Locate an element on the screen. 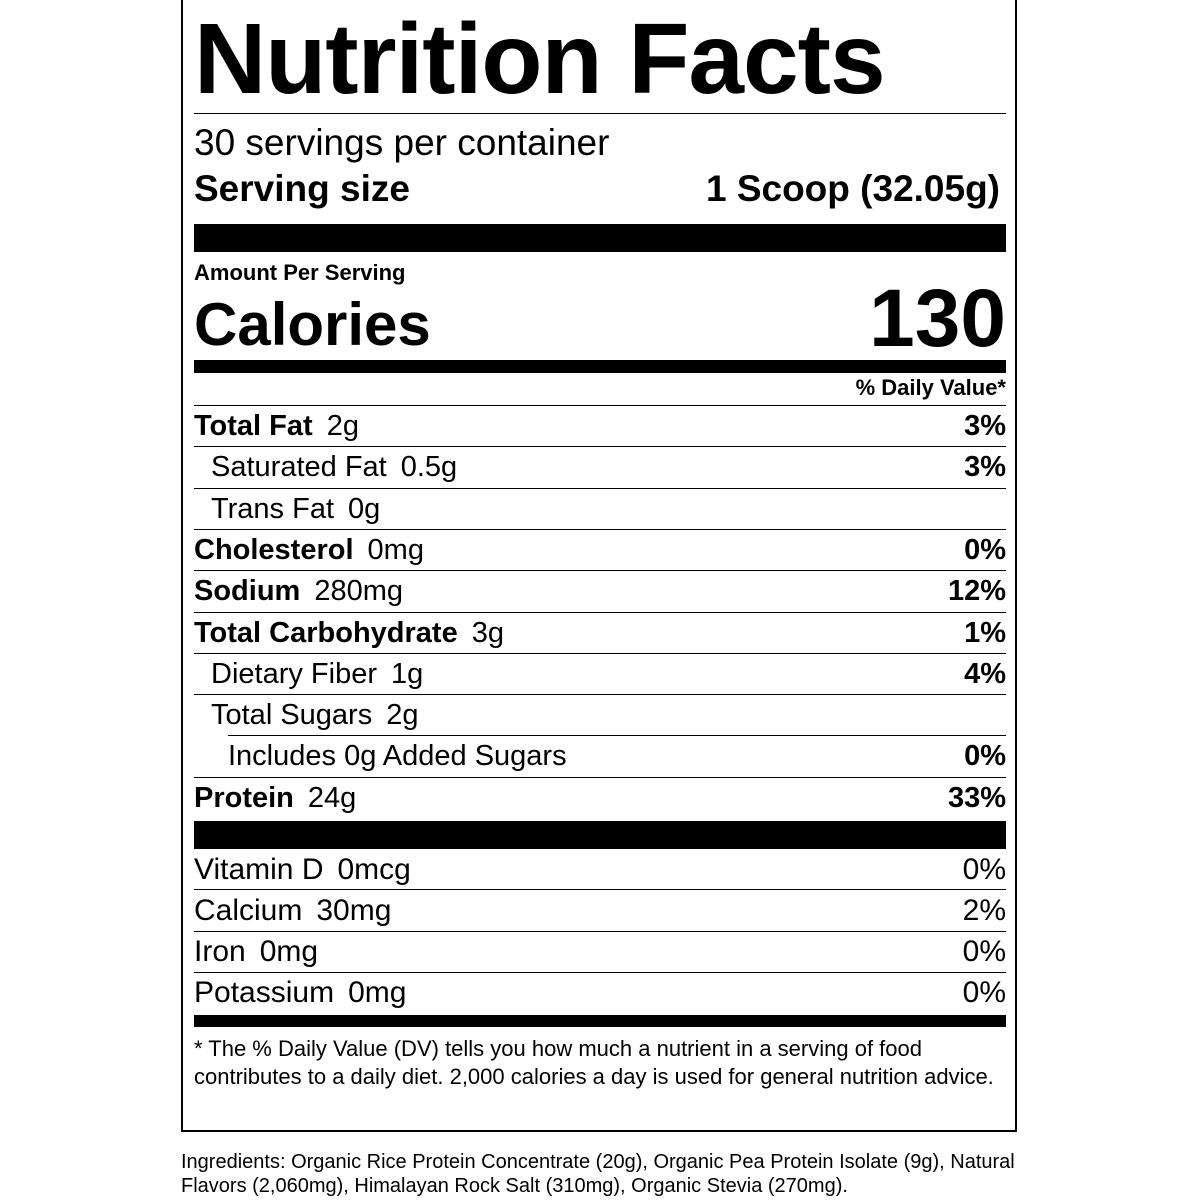 The width and height of the screenshot is (1200, 1200). daily-value: 12% is located at coordinates (976, 591).